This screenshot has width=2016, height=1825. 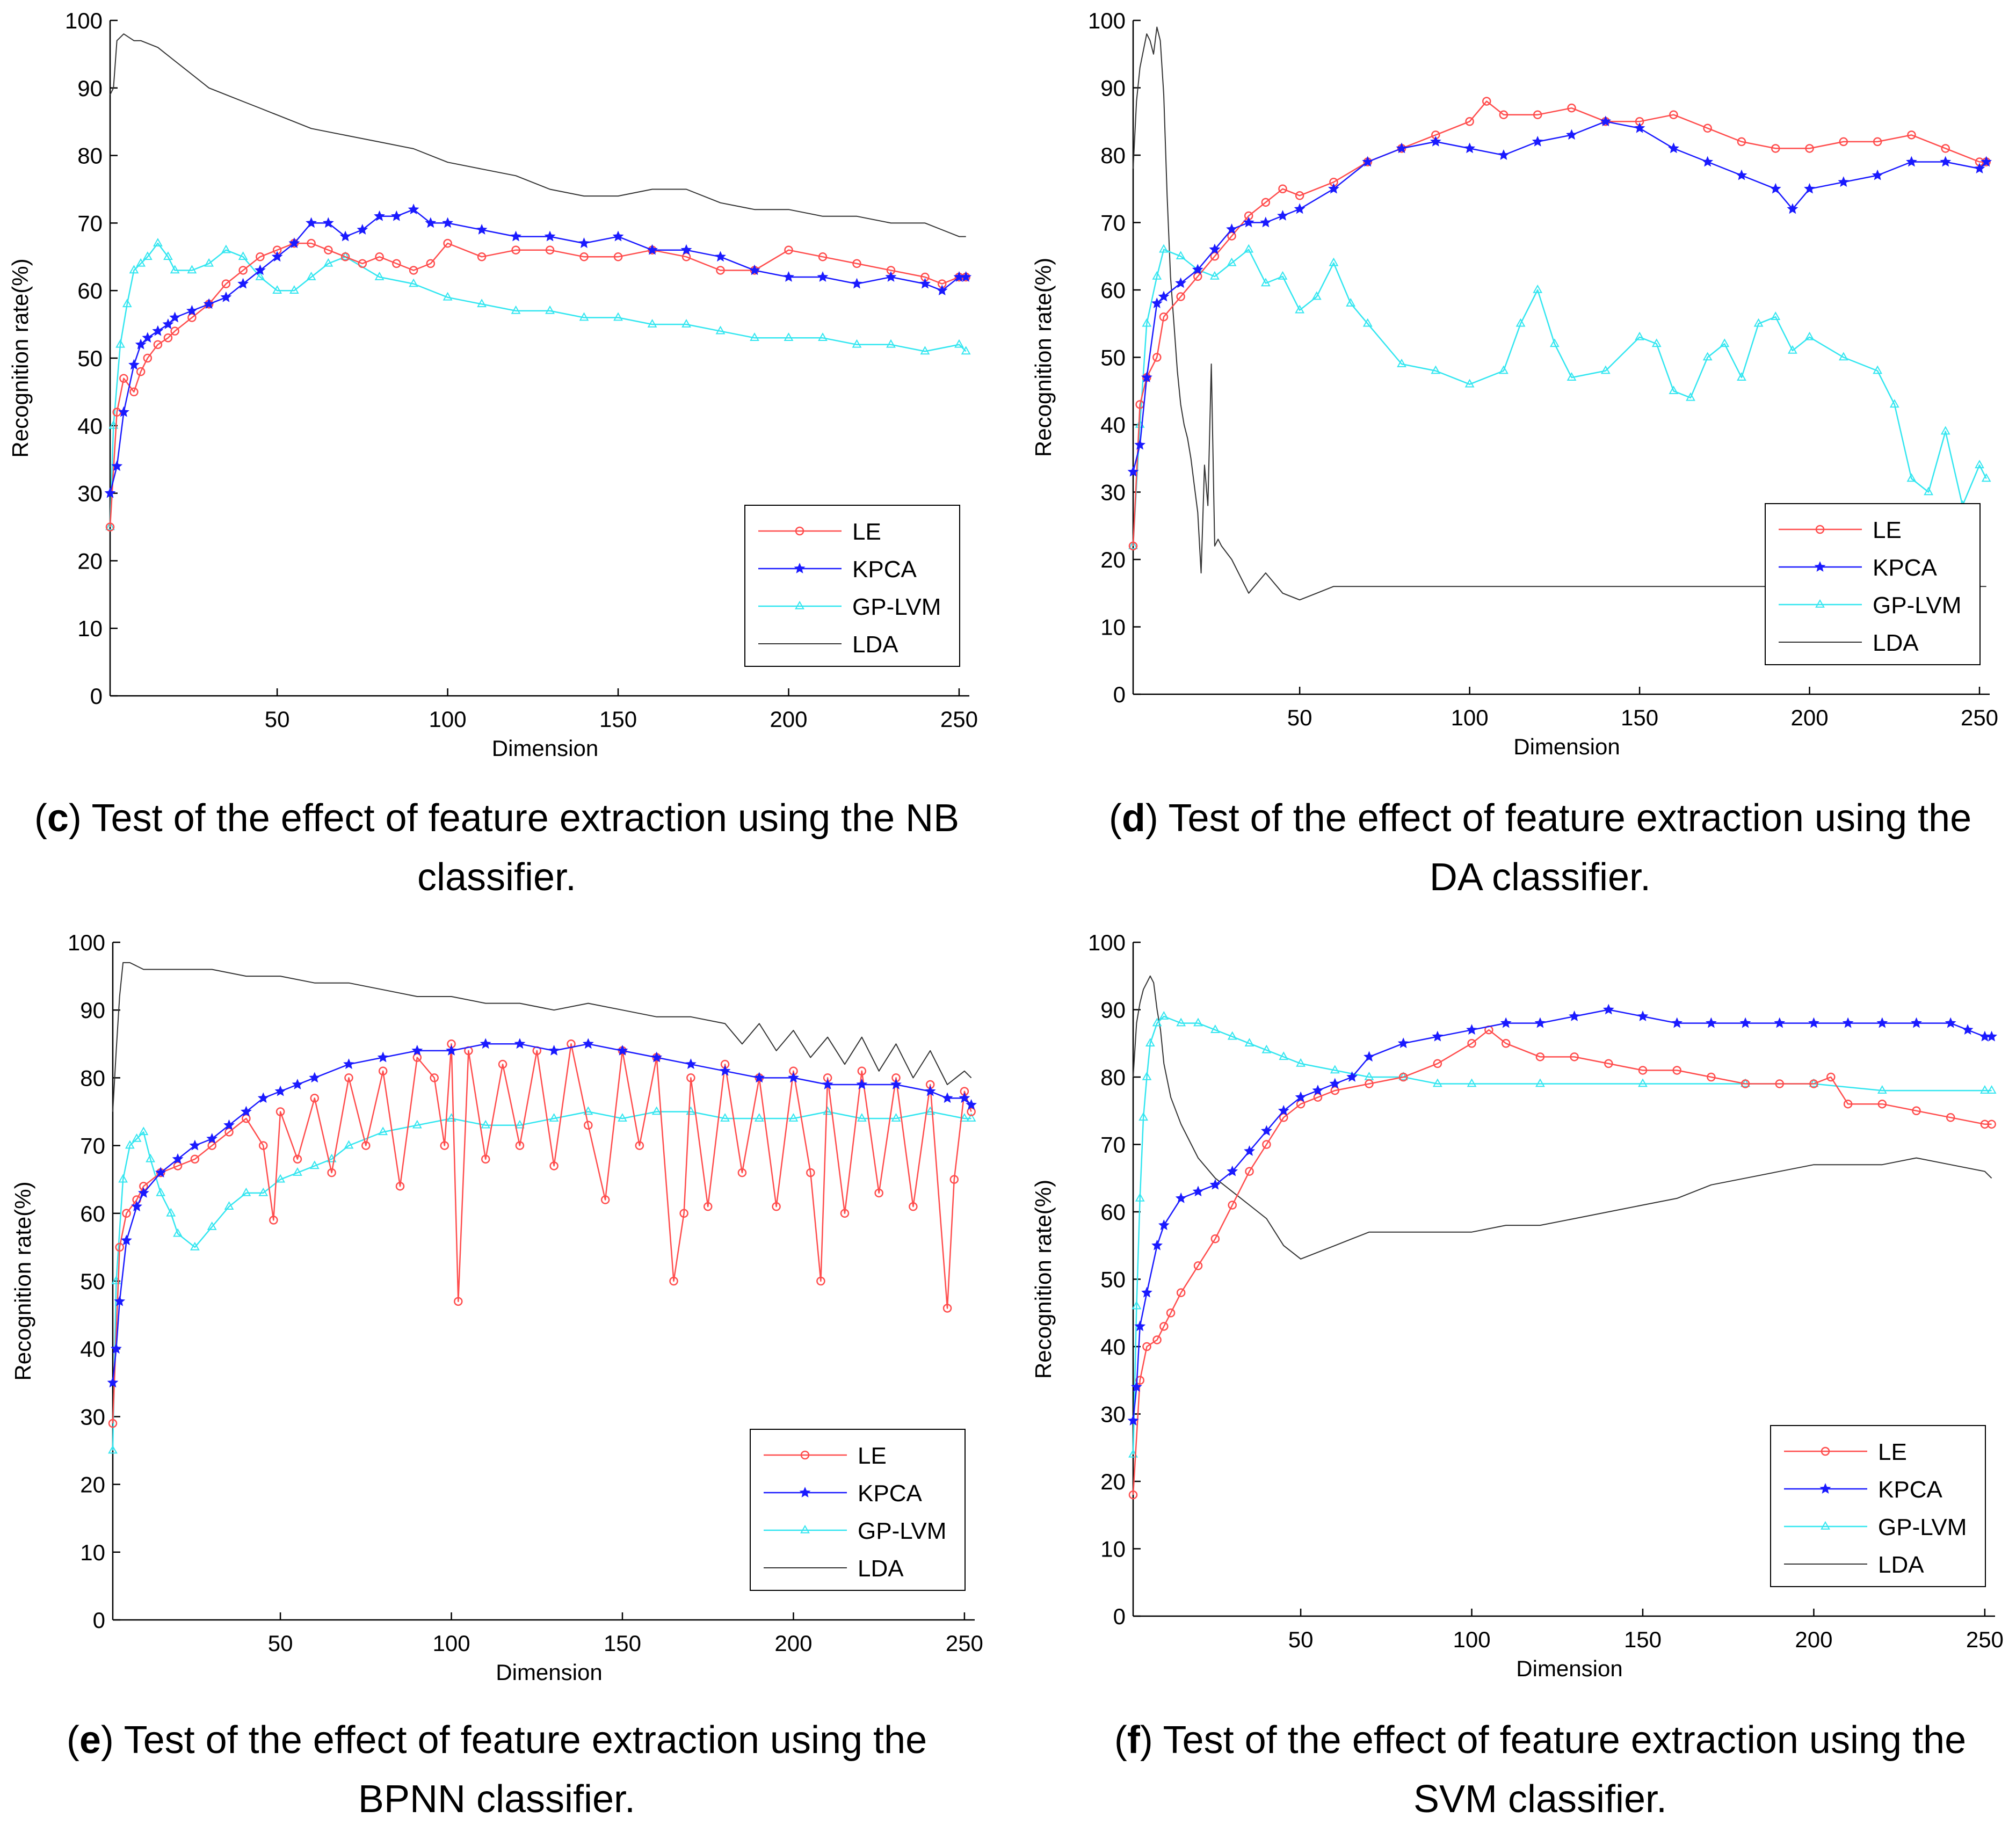 What do you see at coordinates (896, 607) in the screenshot?
I see `chart-c-legend-label-gp-lvm: GP-LVM` at bounding box center [896, 607].